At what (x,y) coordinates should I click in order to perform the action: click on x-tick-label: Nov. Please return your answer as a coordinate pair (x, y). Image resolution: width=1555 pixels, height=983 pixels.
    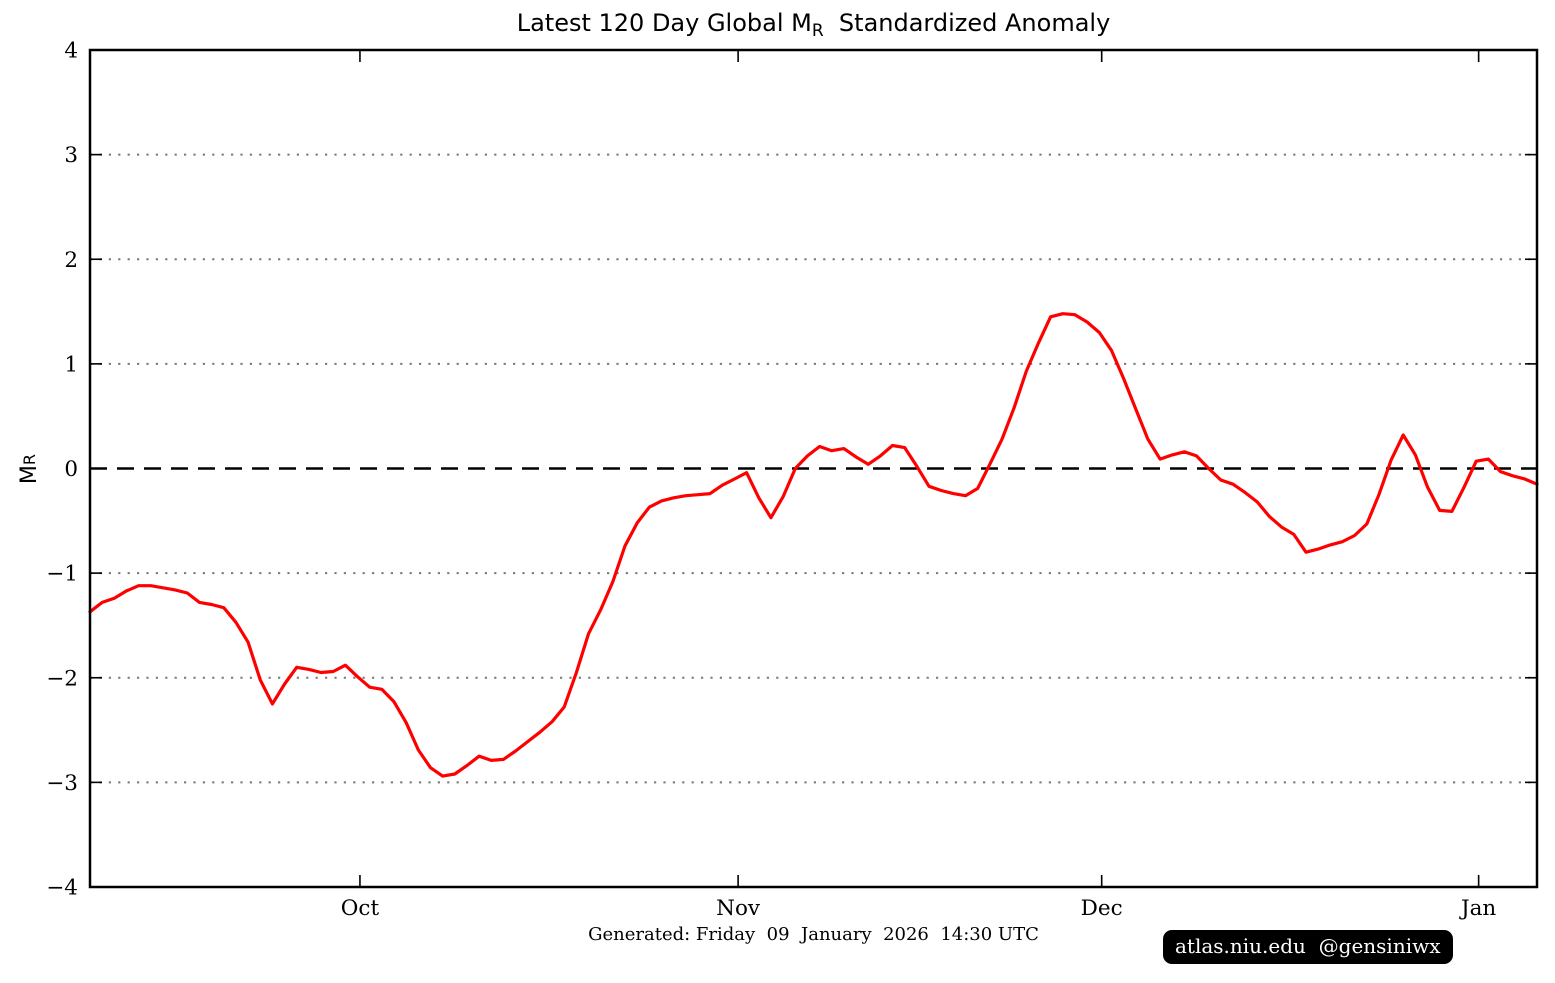
    Looking at the image, I should click on (738, 908).